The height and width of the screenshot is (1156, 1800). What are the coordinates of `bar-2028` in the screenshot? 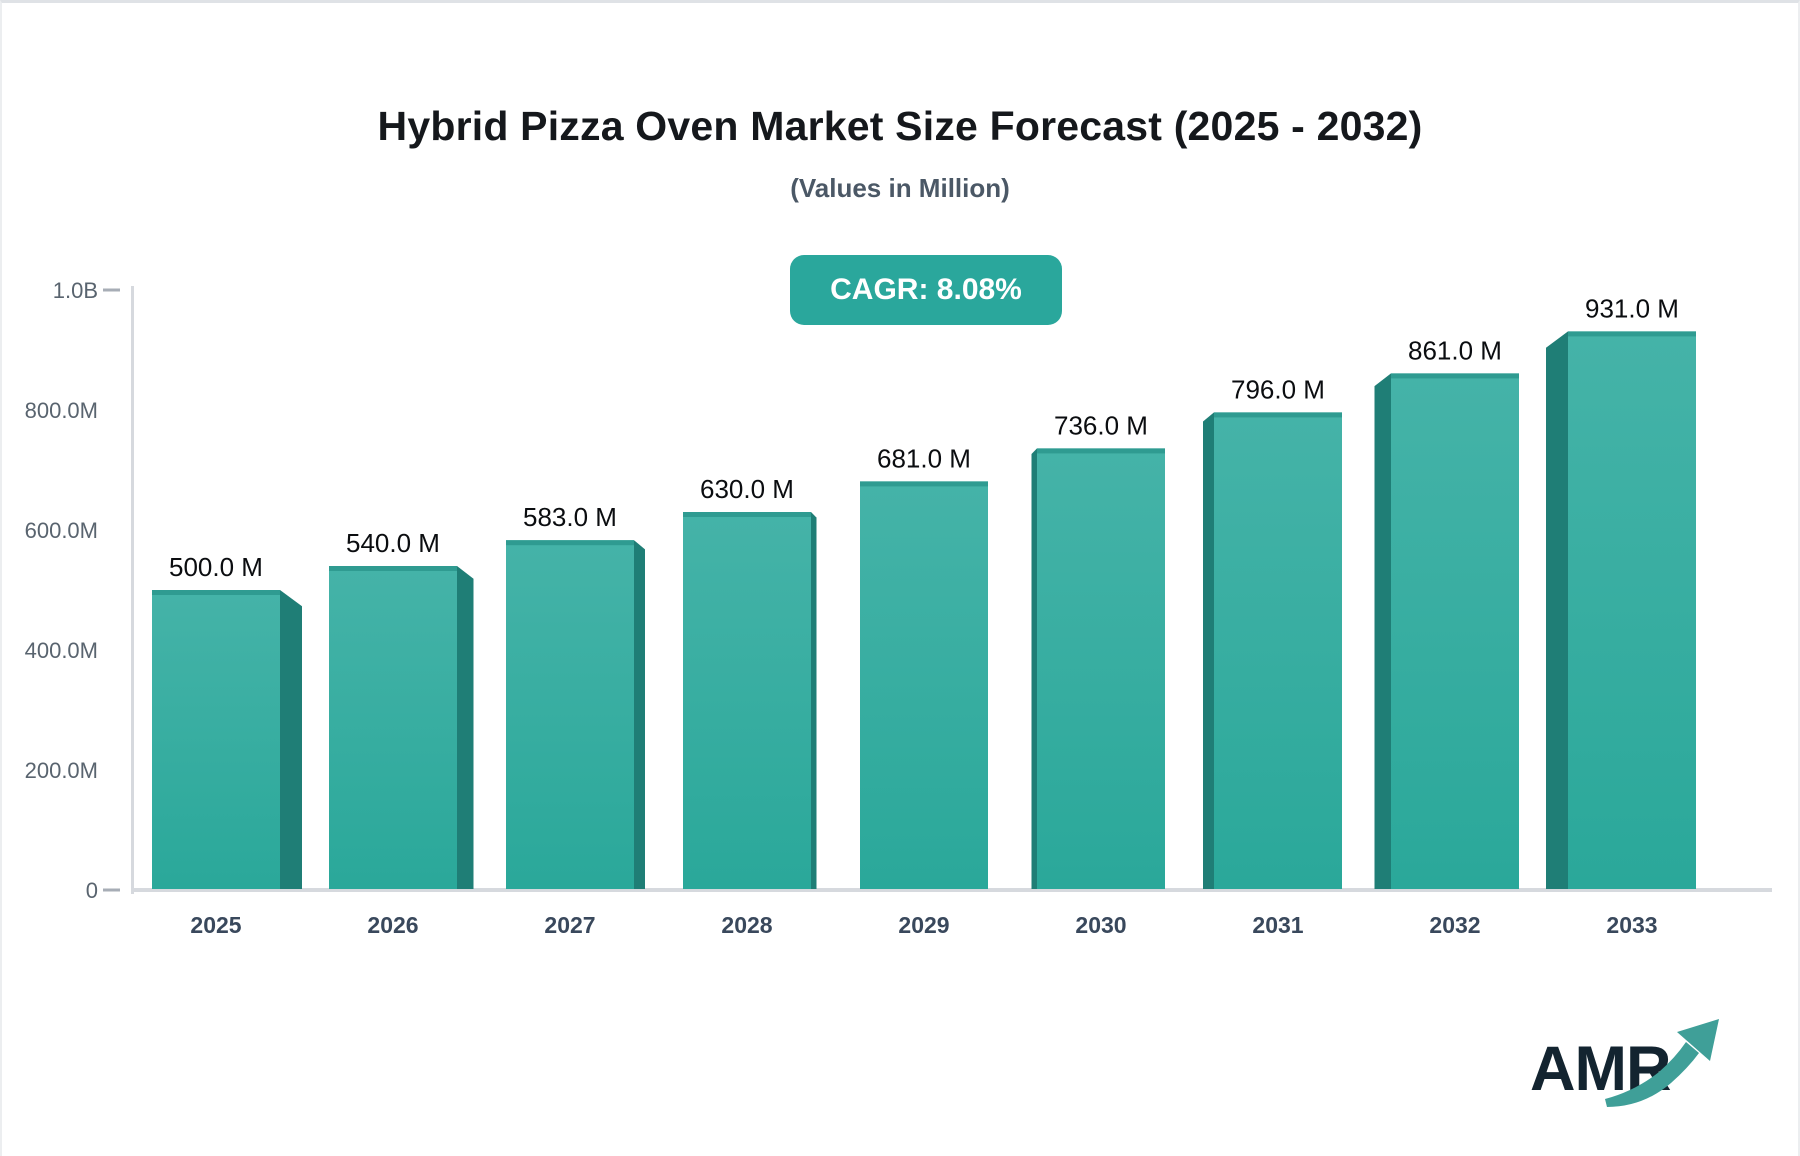 It's located at (750, 700).